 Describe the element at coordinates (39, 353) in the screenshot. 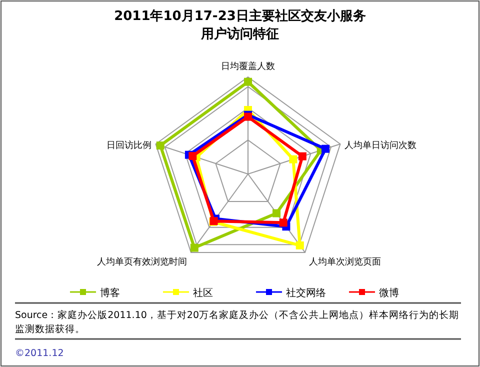

I see `text: ©2011.12` at that location.